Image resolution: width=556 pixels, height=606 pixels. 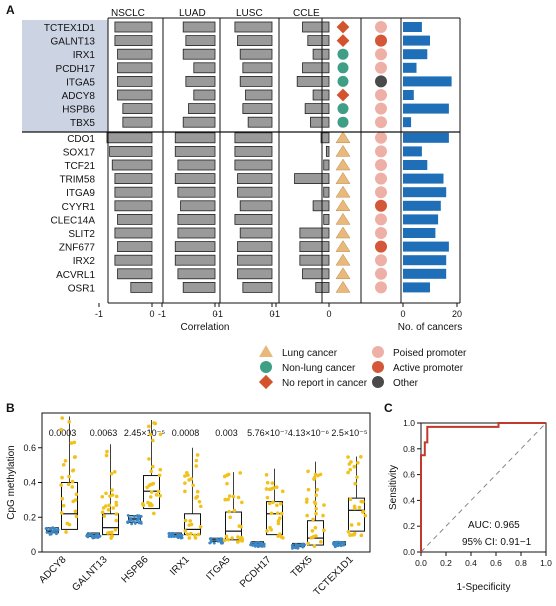 I want to click on pvalue-galnt13: 0.0063, so click(x=104, y=433).